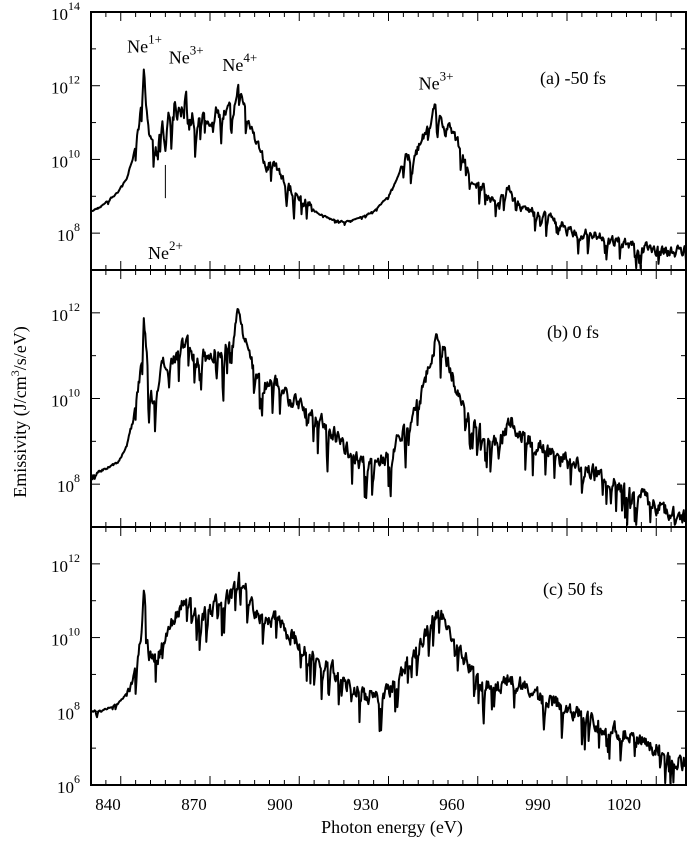  What do you see at coordinates (15, 373) in the screenshot?
I see `y-axis-label-sup: 3` at bounding box center [15, 373].